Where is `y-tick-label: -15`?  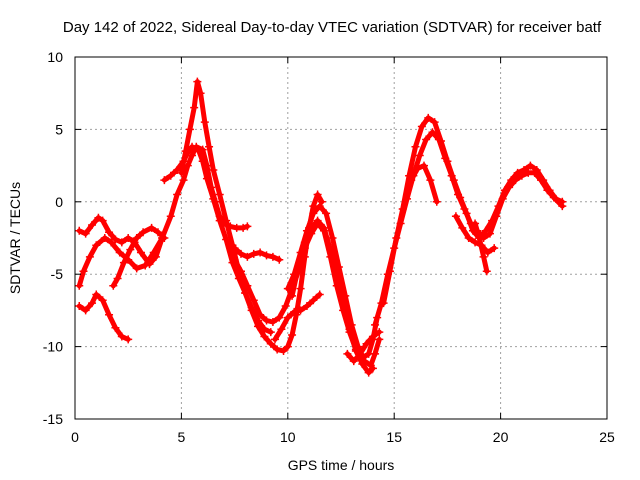 y-tick-label: -15 is located at coordinates (53, 419).